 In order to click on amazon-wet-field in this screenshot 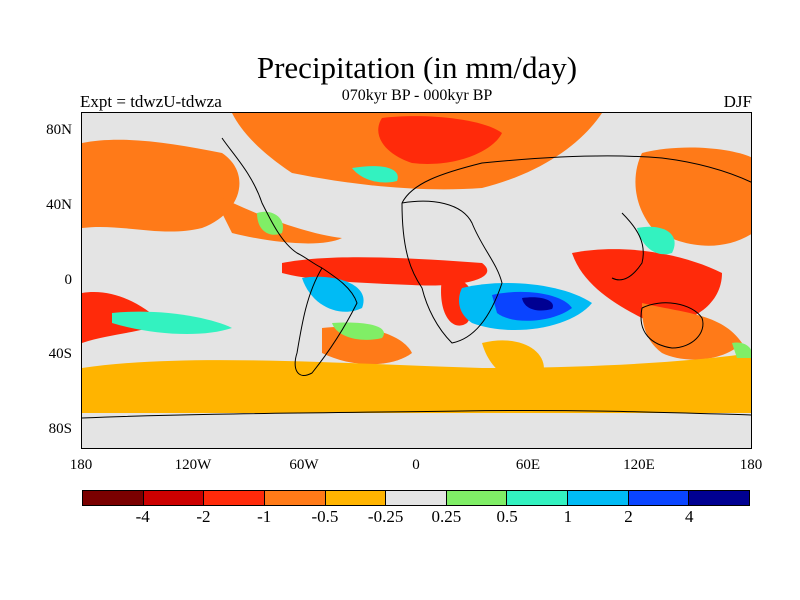, I will do `click(333, 294)`.